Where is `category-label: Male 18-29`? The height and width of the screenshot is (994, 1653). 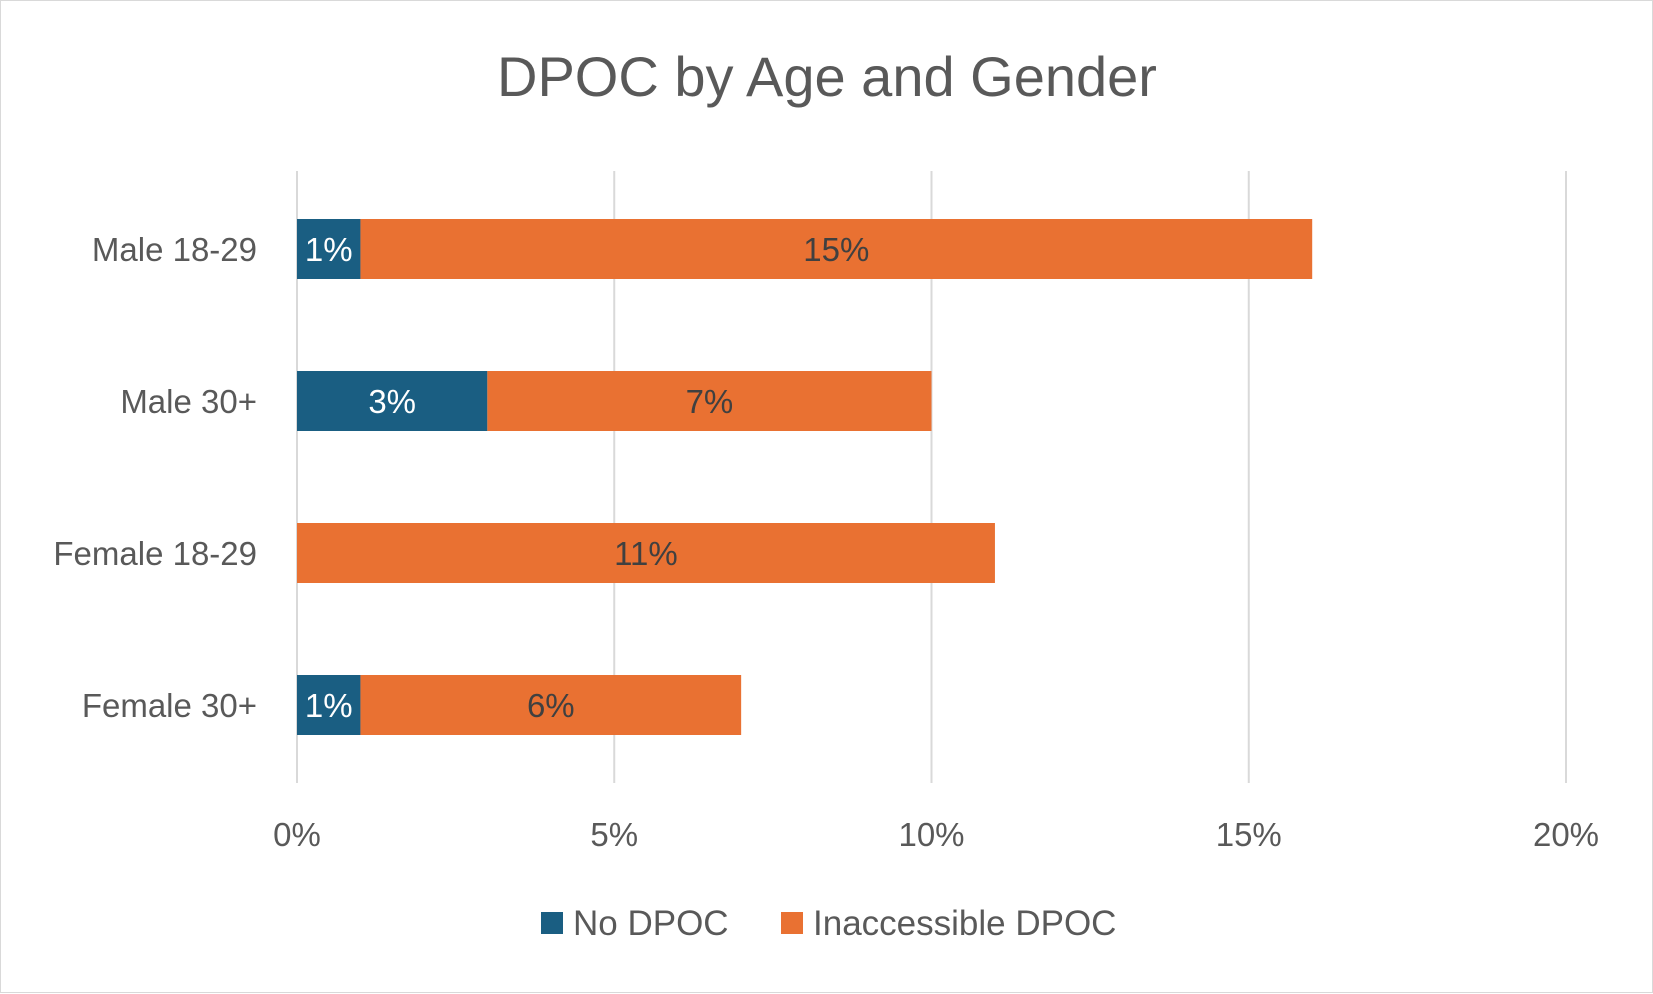 category-label: Male 18-29 is located at coordinates (174, 249).